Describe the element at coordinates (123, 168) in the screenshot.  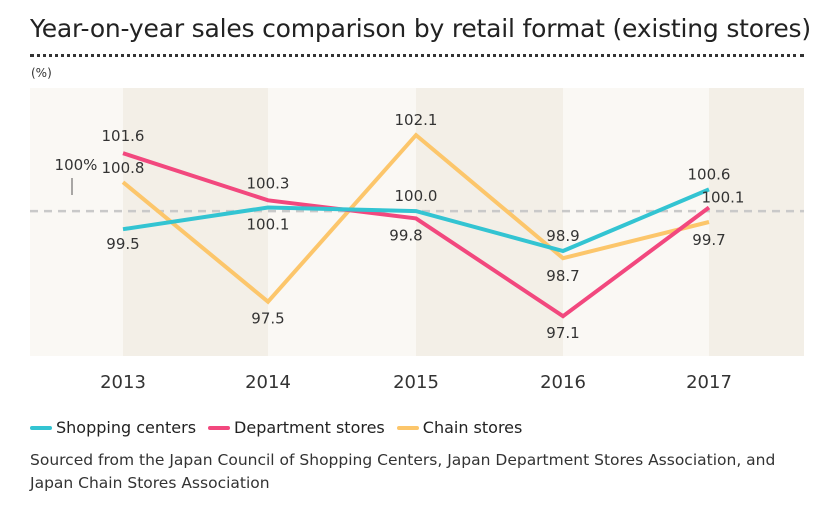
I see `data-label-chain-stores-2013: 100.8` at that location.